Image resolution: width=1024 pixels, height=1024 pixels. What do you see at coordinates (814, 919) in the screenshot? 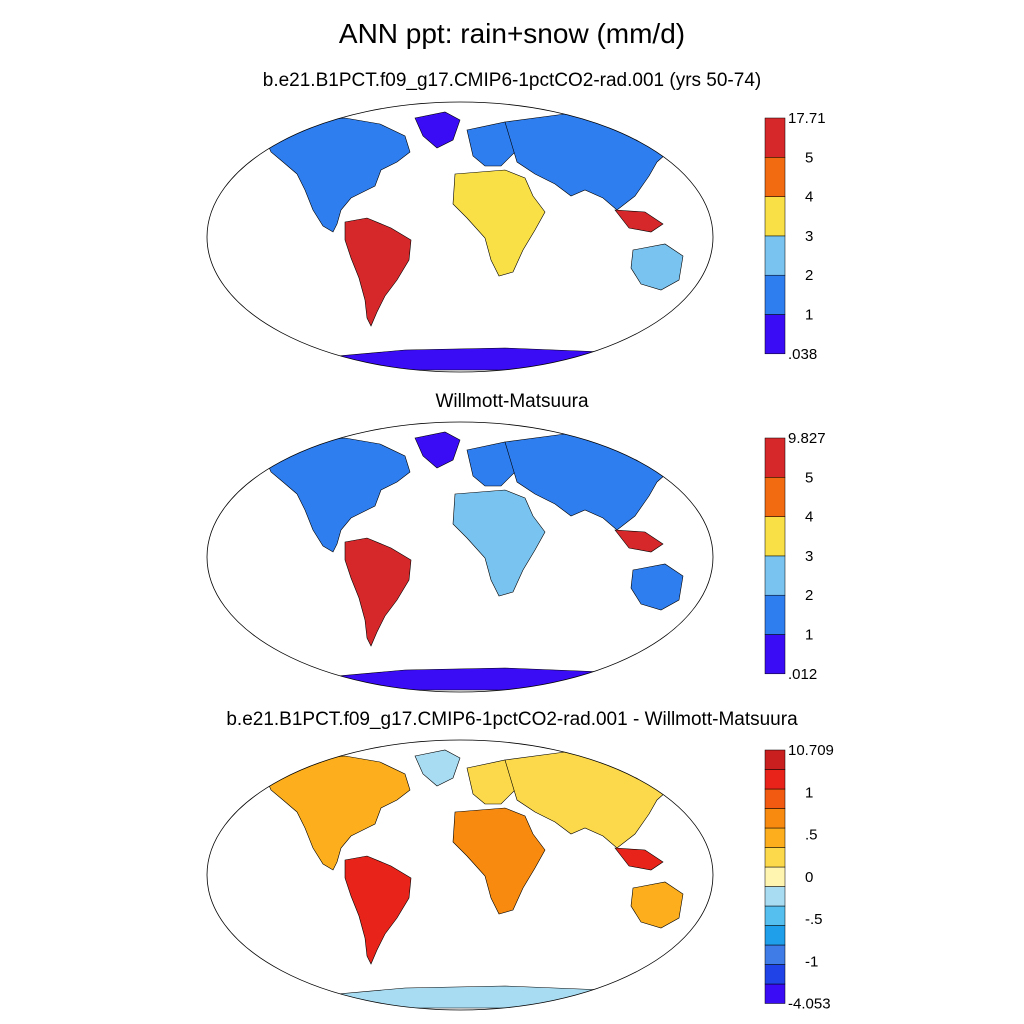
I see `colorbar-label: -.5` at bounding box center [814, 919].